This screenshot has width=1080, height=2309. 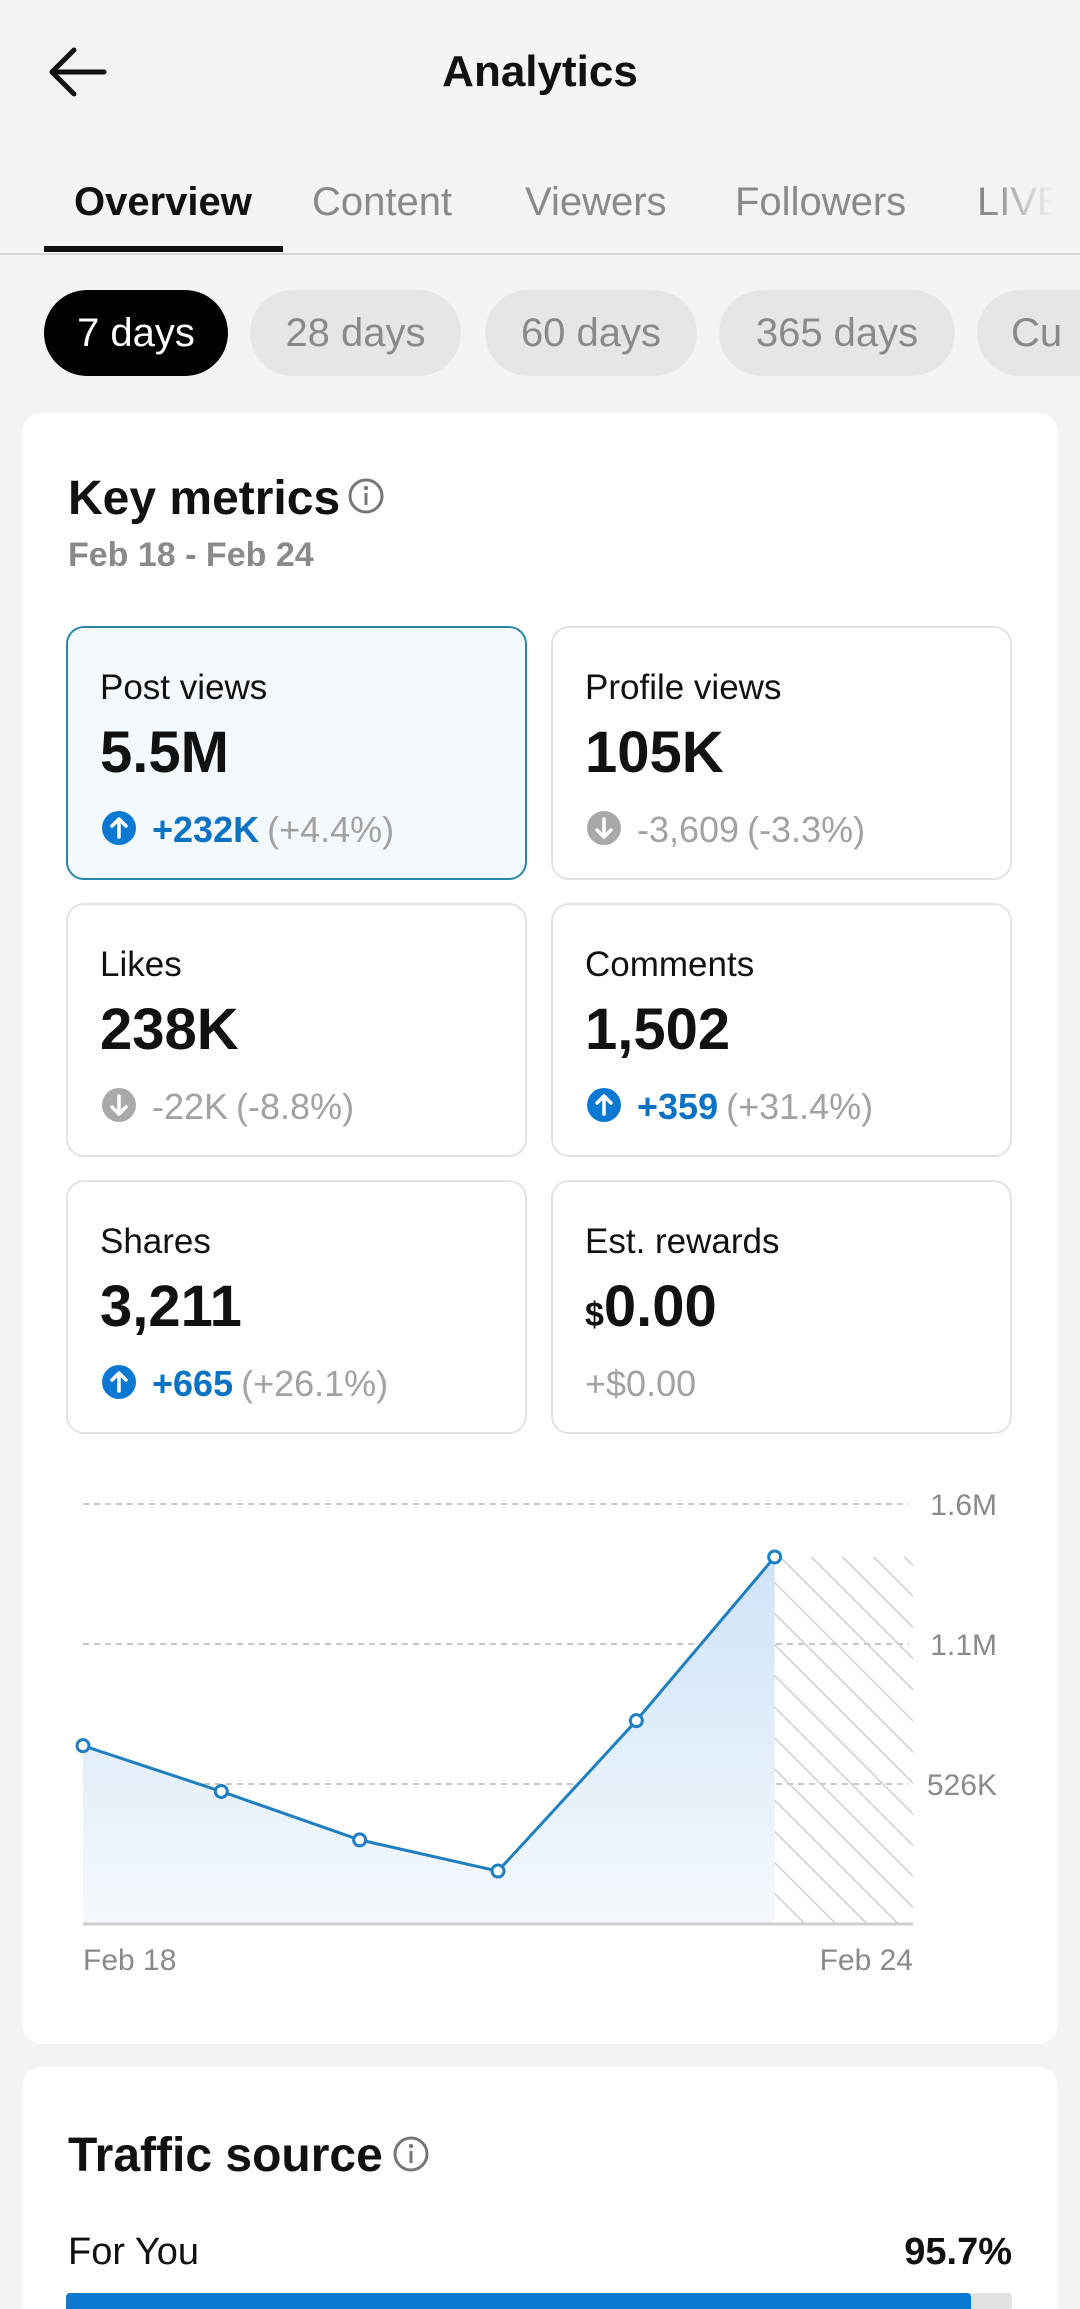 I want to click on tab: Viewers, so click(x=596, y=202).